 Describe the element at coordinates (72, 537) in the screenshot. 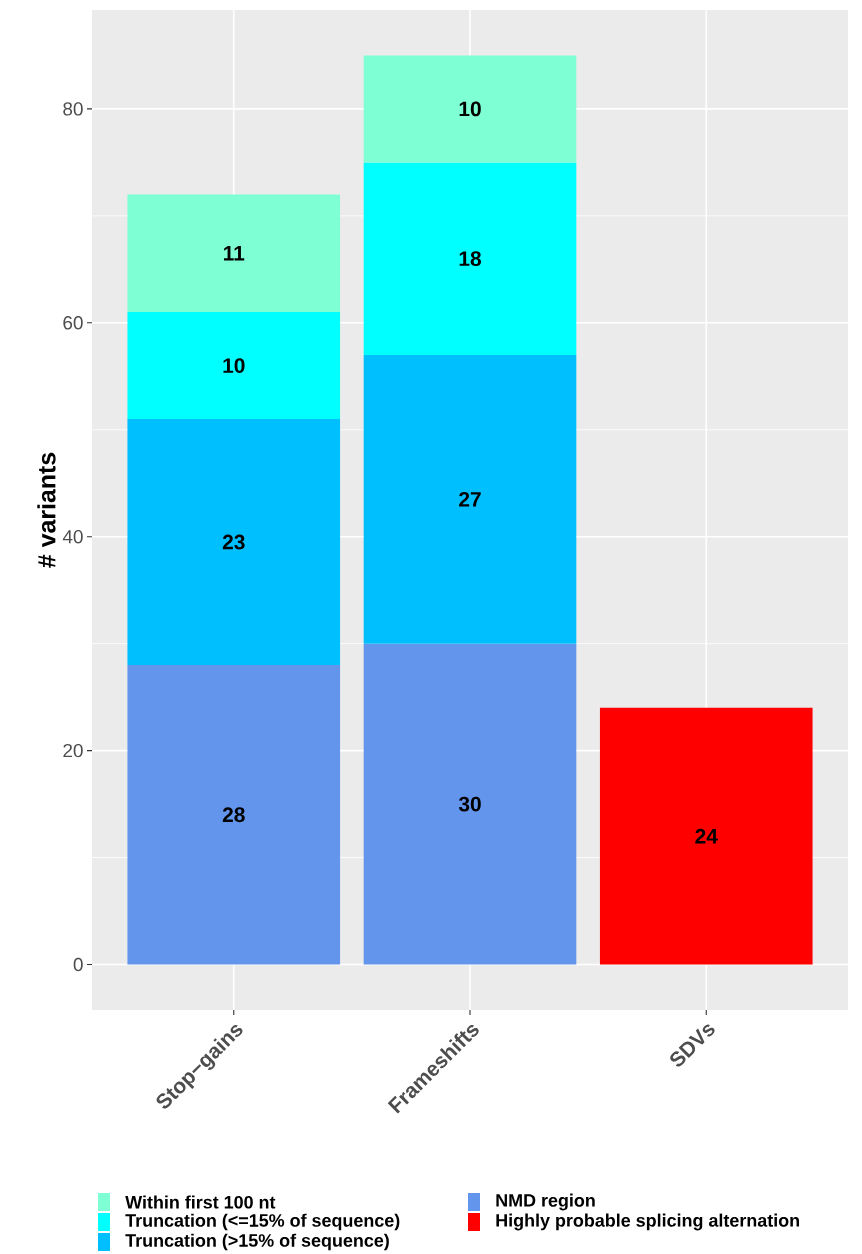

I see `y-tick-label: 40` at that location.